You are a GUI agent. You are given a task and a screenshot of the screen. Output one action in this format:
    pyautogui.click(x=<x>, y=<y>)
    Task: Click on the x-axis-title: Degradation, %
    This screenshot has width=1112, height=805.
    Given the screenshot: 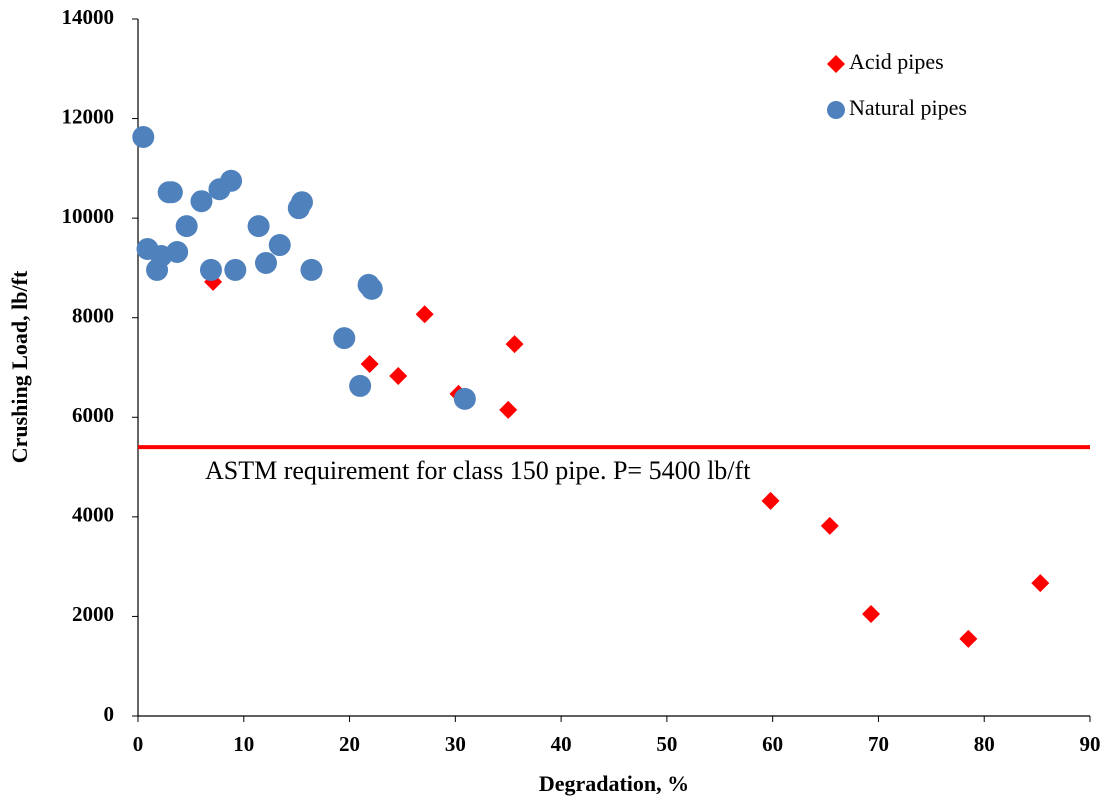 What is the action you would take?
    pyautogui.click(x=614, y=783)
    